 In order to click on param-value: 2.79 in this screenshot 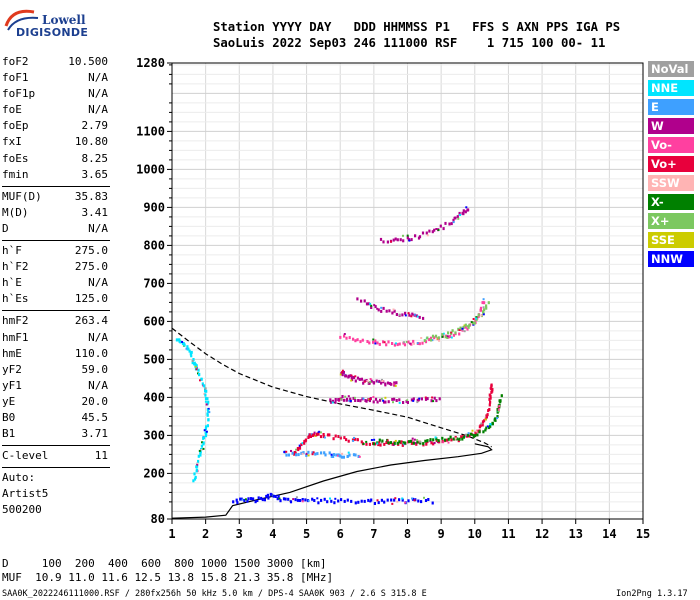, I will do `click(95, 126)`.